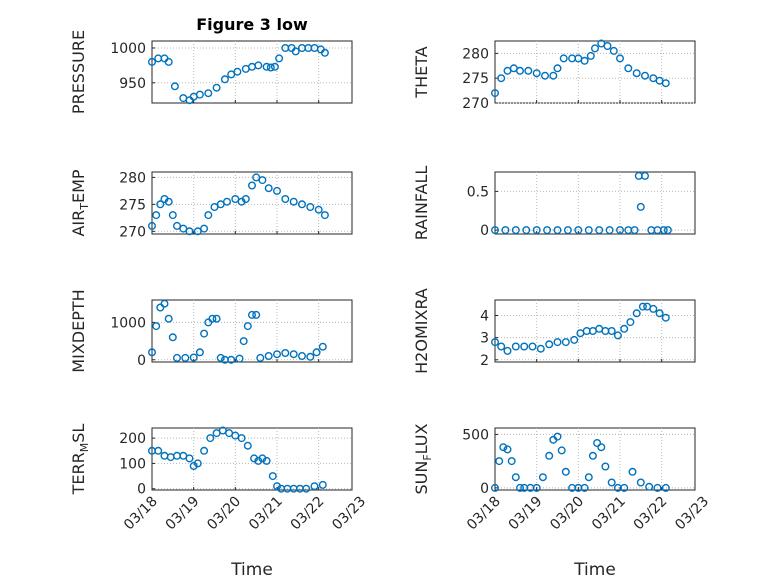 The width and height of the screenshot is (778, 583). Describe the element at coordinates (211, 204) in the screenshot. I see `subplot-air_temp: 270 275 280 AIRTEMP` at that location.